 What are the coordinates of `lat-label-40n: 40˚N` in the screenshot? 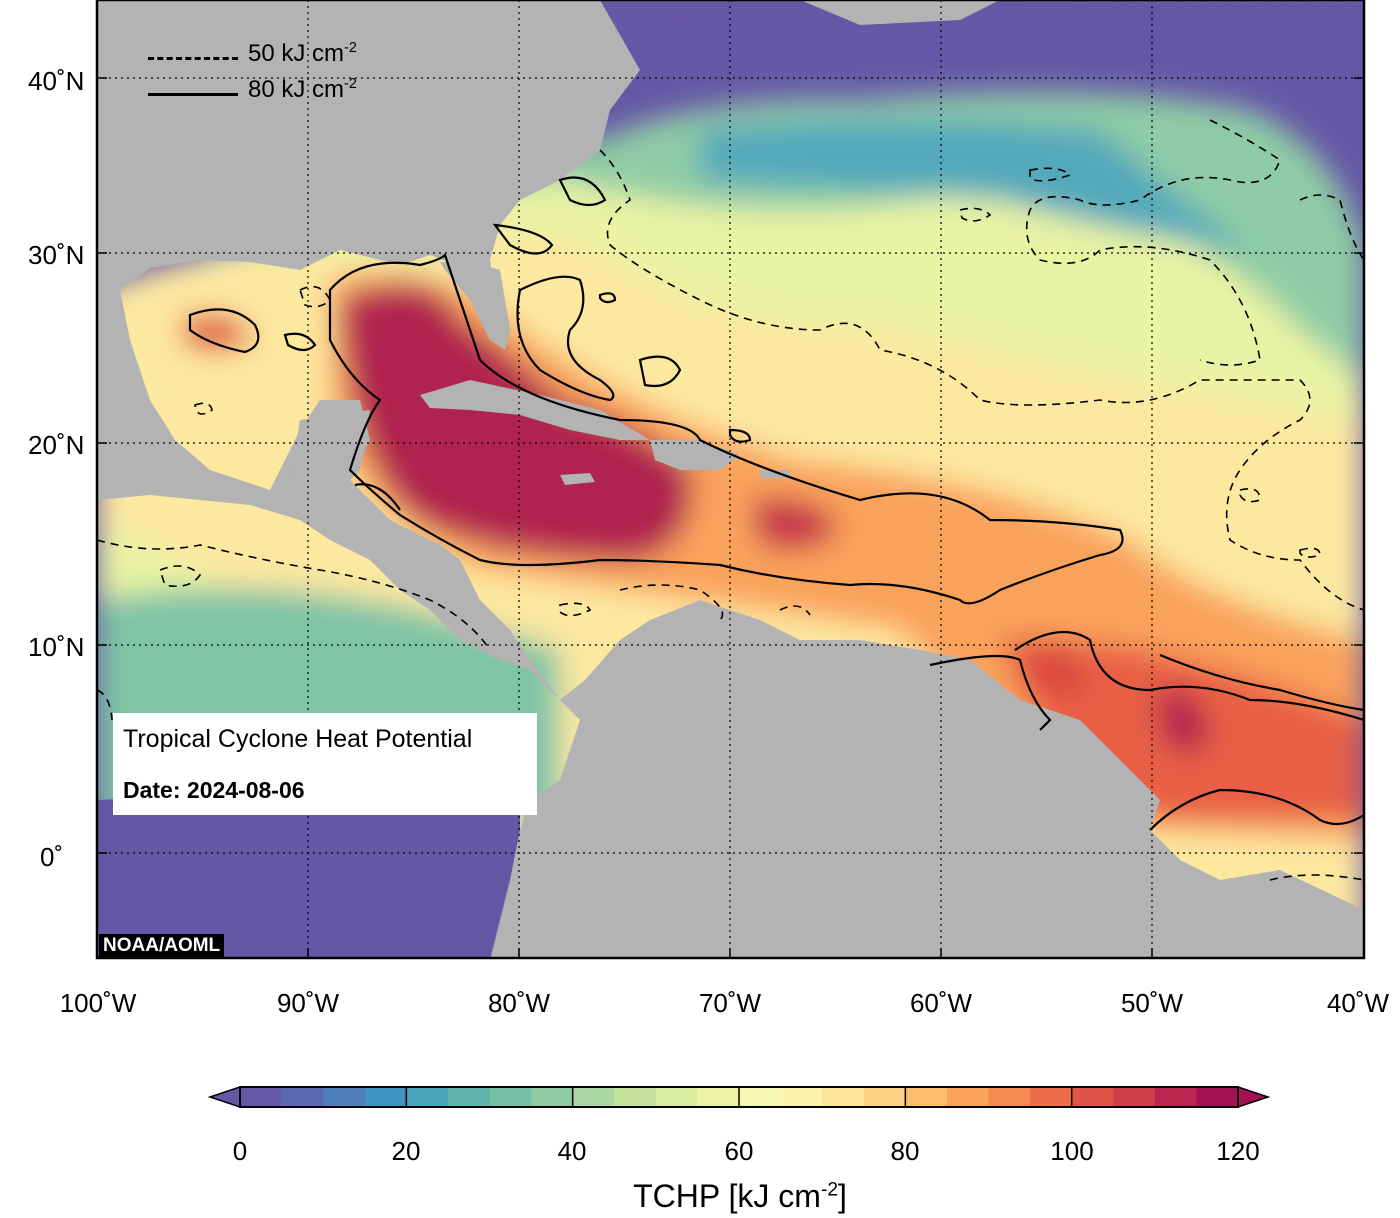 It's located at (56, 81).